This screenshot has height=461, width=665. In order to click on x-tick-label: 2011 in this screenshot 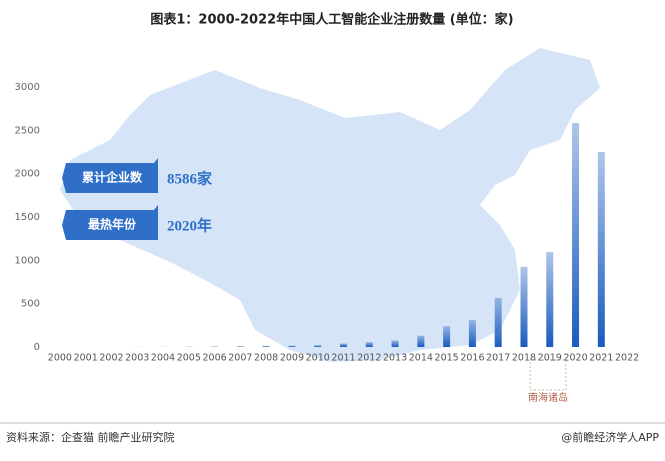, I will do `click(343, 358)`.